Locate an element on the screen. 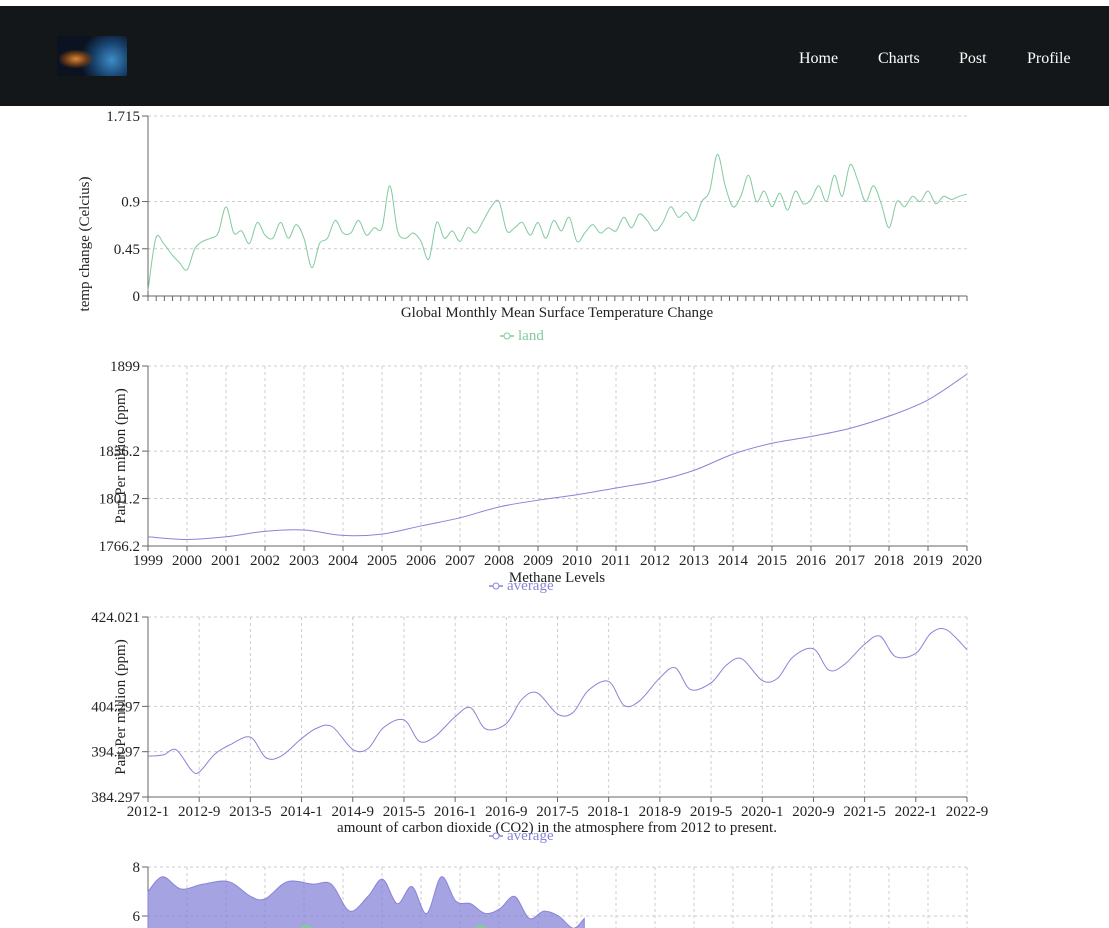  x-tick-label: 2010 is located at coordinates (577, 561).